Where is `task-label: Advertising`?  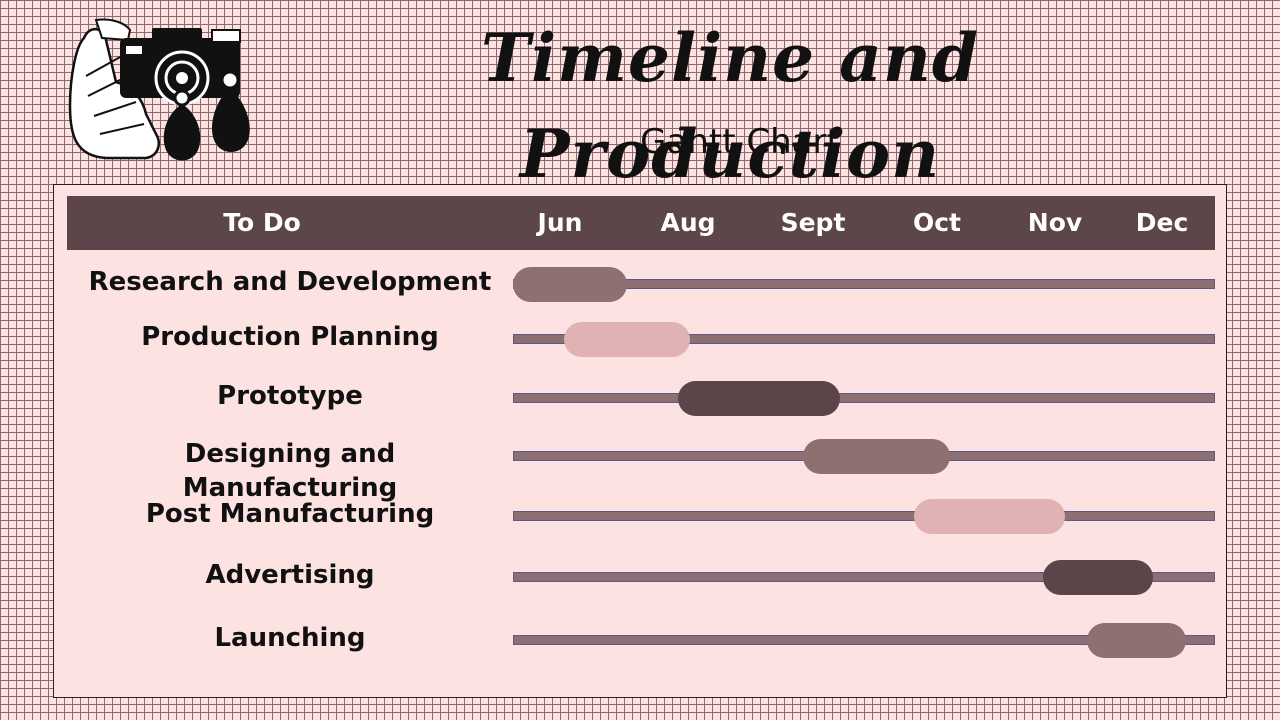 task-label: Advertising is located at coordinates (290, 575).